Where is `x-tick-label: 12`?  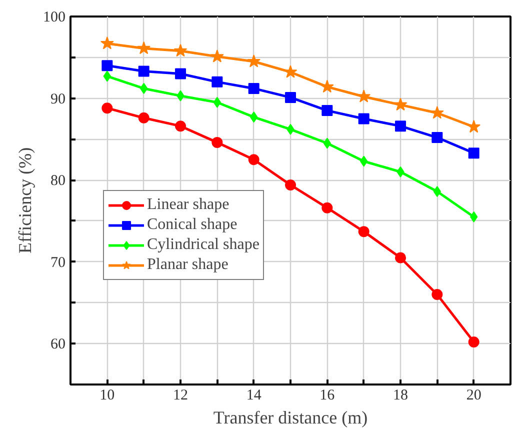 x-tick-label: 12 is located at coordinates (180, 396).